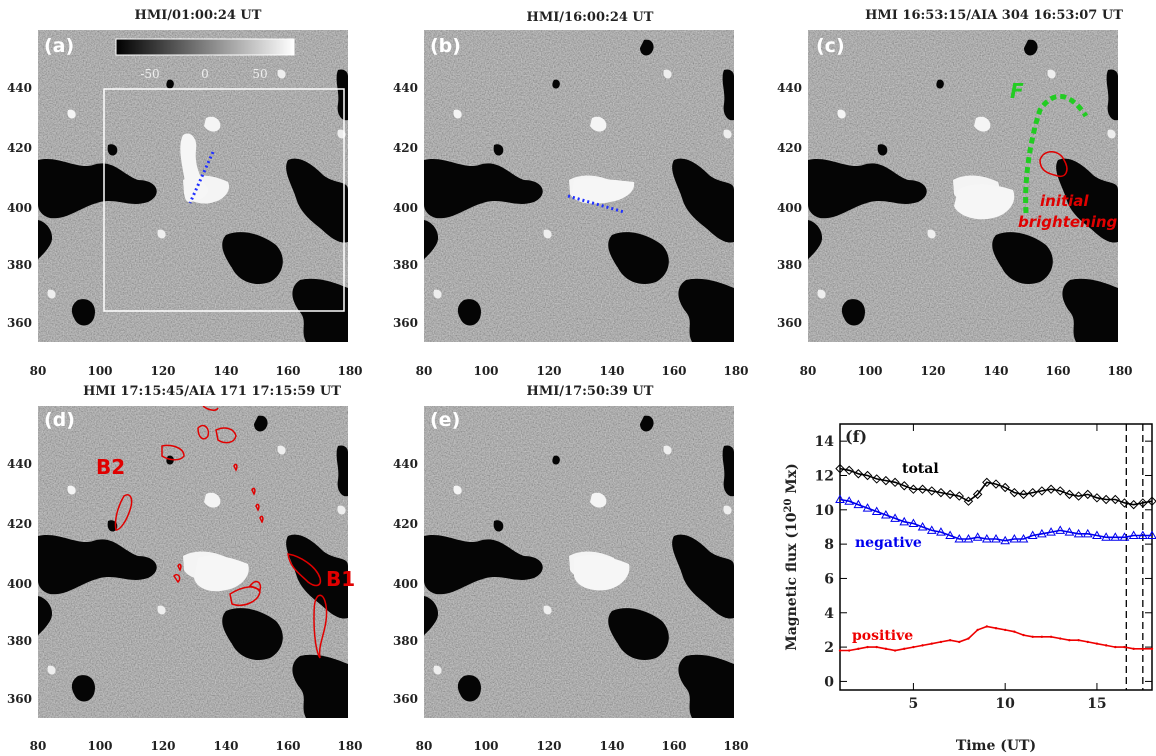 The height and width of the screenshot is (756, 1156). What do you see at coordinates (963, 186) in the screenshot?
I see `magnetogram: F initial brightening` at bounding box center [963, 186].